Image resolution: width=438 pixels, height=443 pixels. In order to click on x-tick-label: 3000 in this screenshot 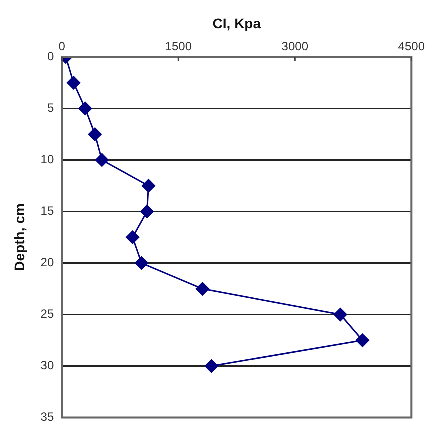, I will do `click(295, 46)`.